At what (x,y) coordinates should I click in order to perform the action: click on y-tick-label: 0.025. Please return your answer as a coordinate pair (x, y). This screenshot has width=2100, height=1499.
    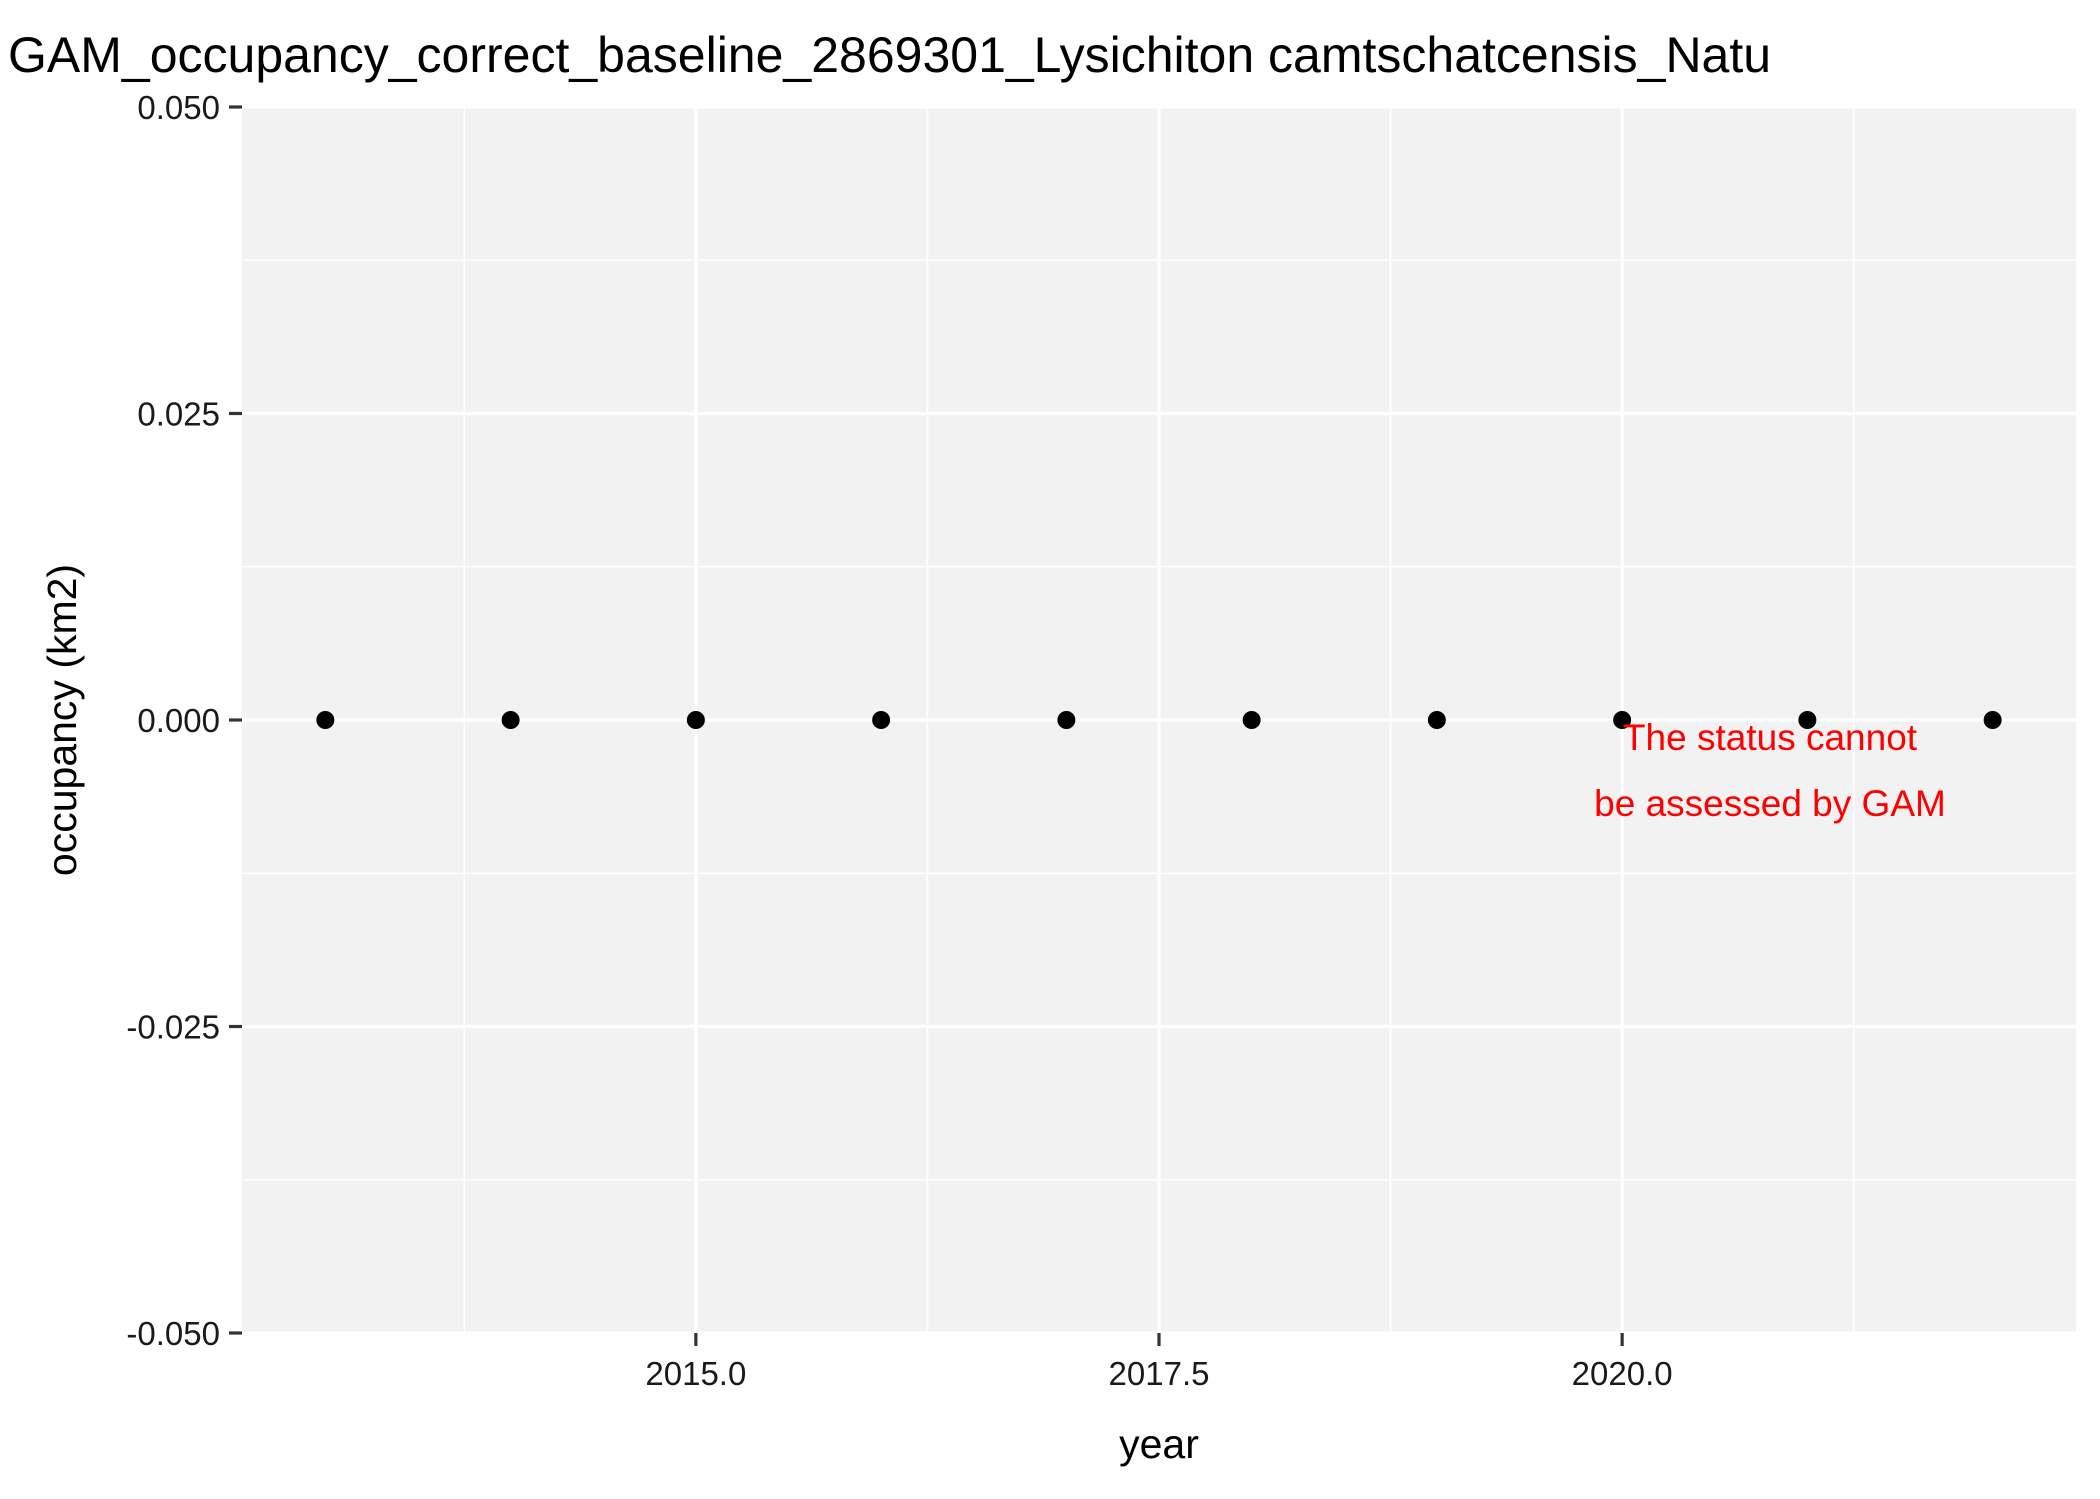
    Looking at the image, I should click on (178, 414).